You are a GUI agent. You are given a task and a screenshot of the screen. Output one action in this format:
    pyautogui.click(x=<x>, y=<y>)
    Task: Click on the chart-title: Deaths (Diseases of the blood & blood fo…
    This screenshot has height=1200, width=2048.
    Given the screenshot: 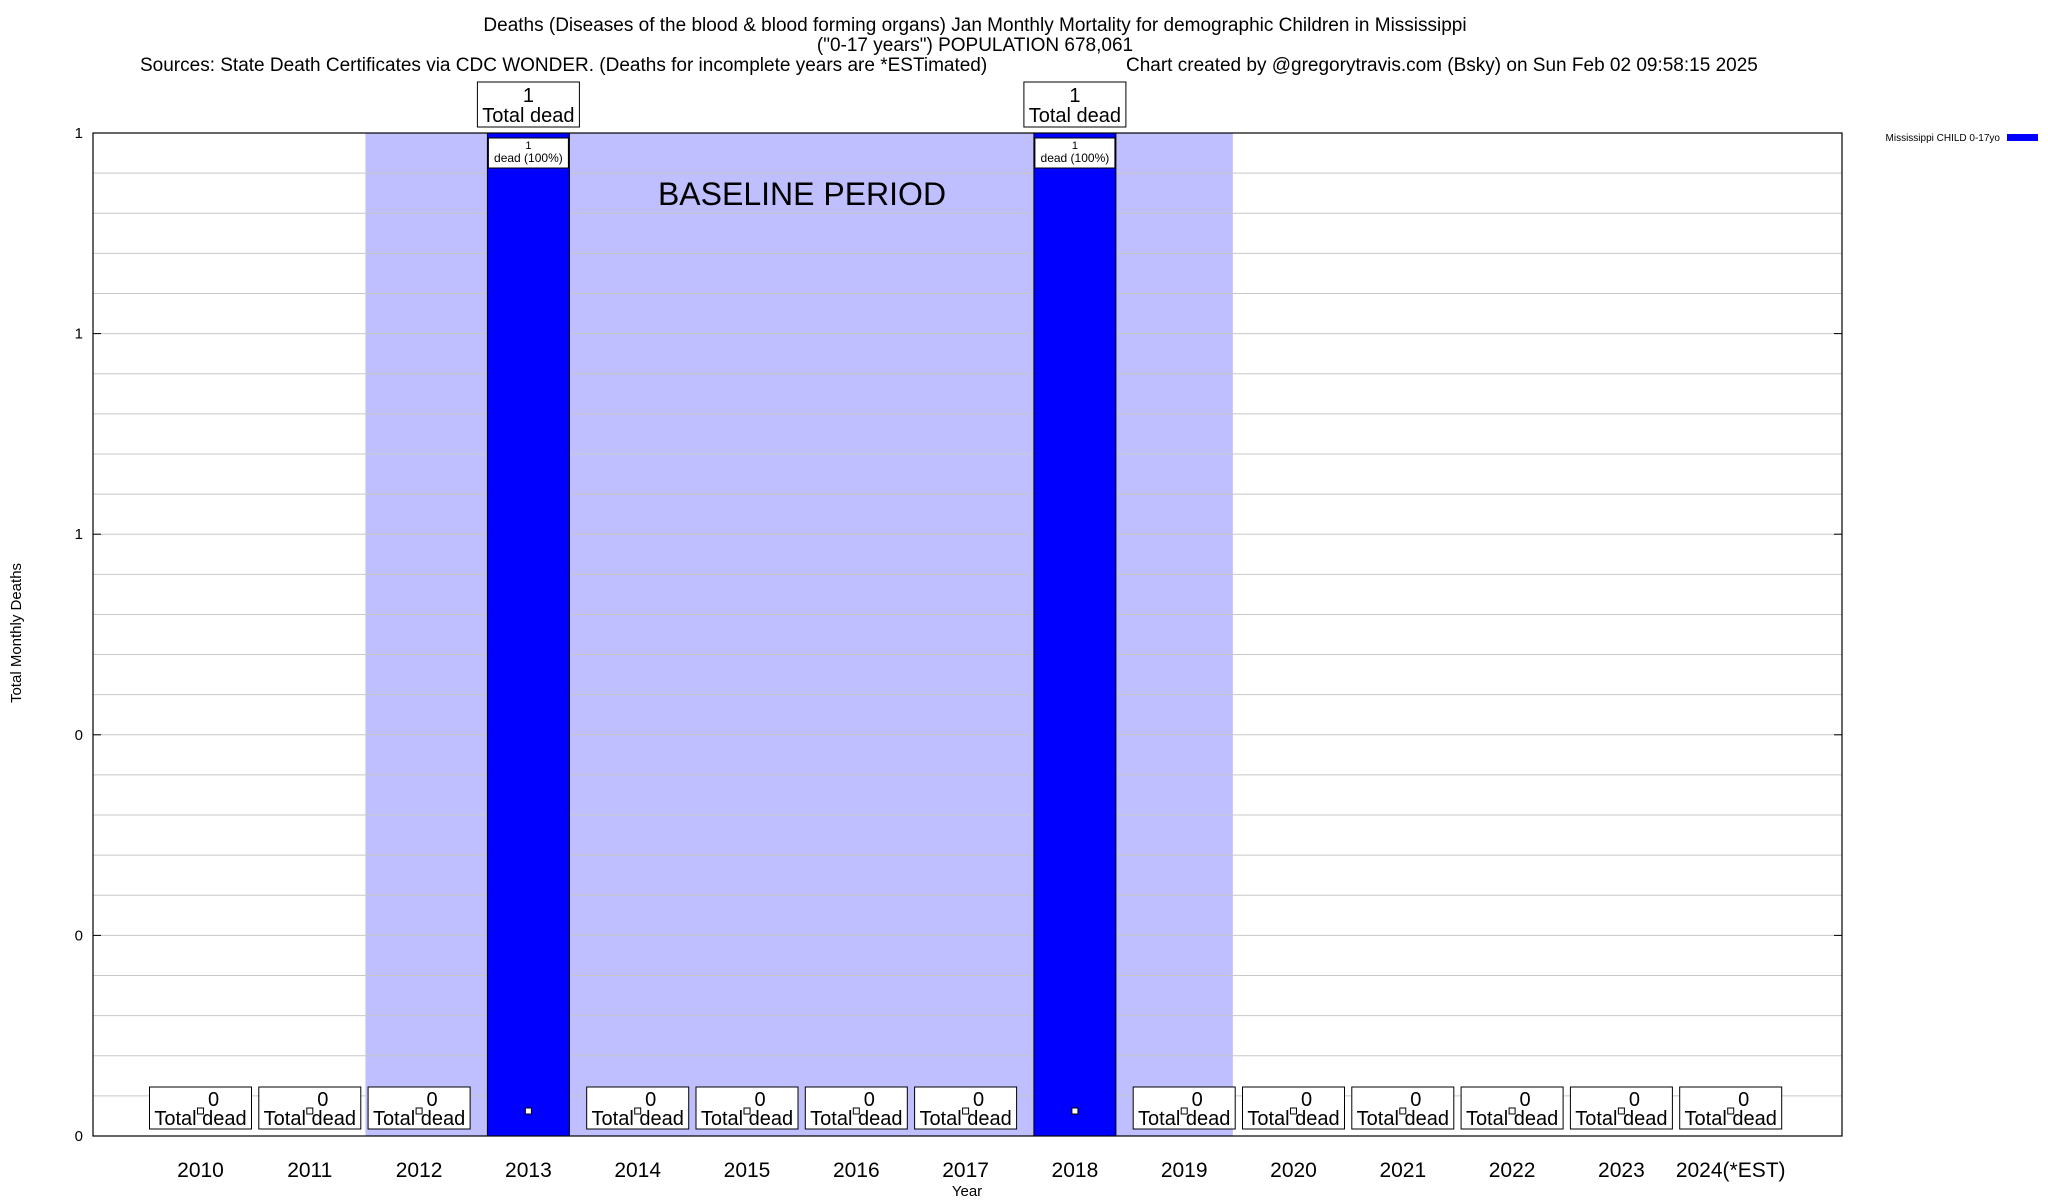 What is the action you would take?
    pyautogui.click(x=974, y=25)
    